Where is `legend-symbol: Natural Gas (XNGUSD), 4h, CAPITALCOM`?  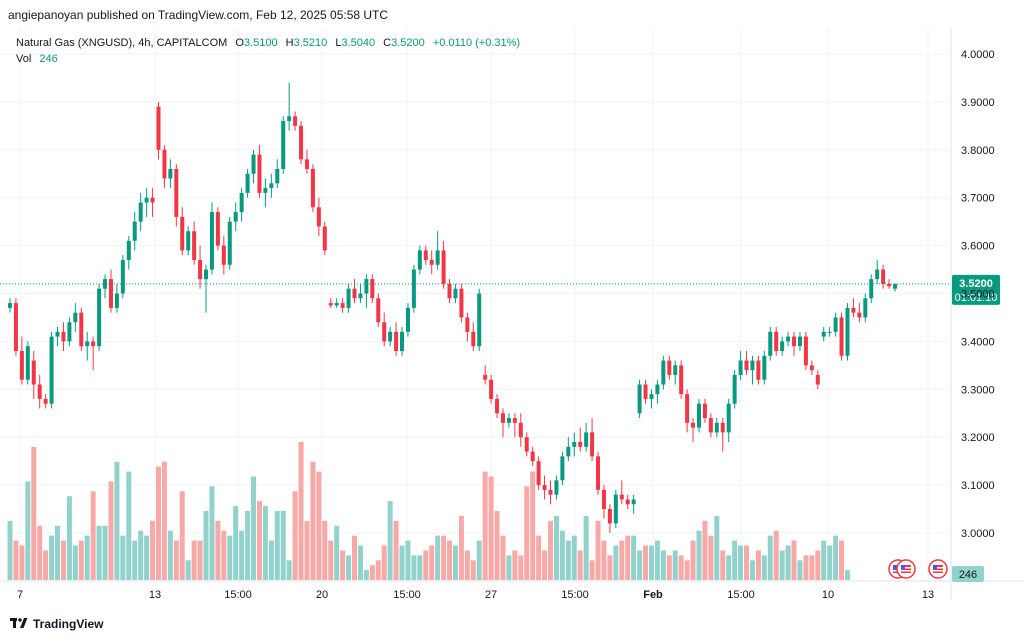
legend-symbol: Natural Gas (XNGUSD), 4h, CAPITALCOM is located at coordinates (122, 43).